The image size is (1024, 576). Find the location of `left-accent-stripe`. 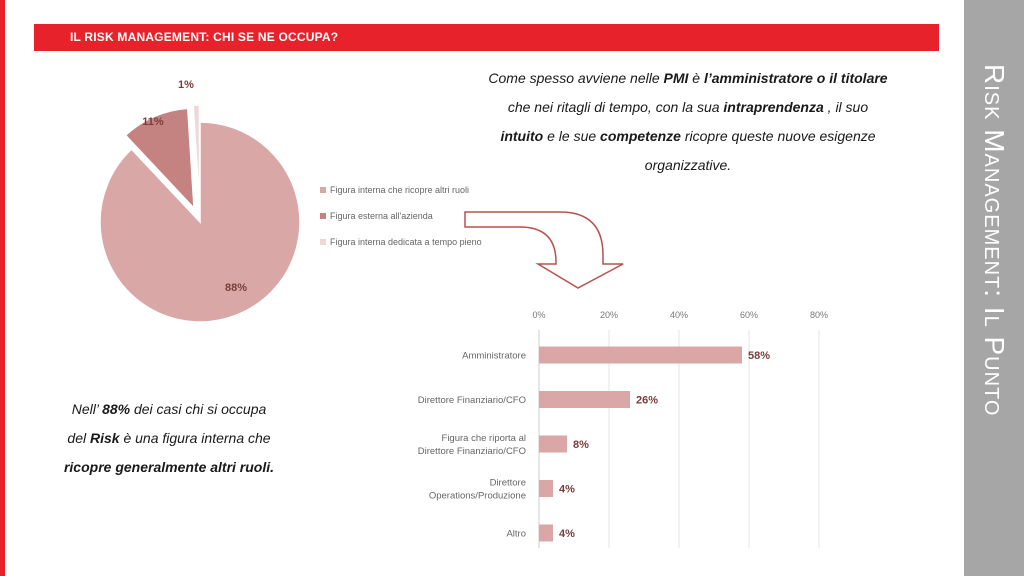

left-accent-stripe is located at coordinates (2, 288).